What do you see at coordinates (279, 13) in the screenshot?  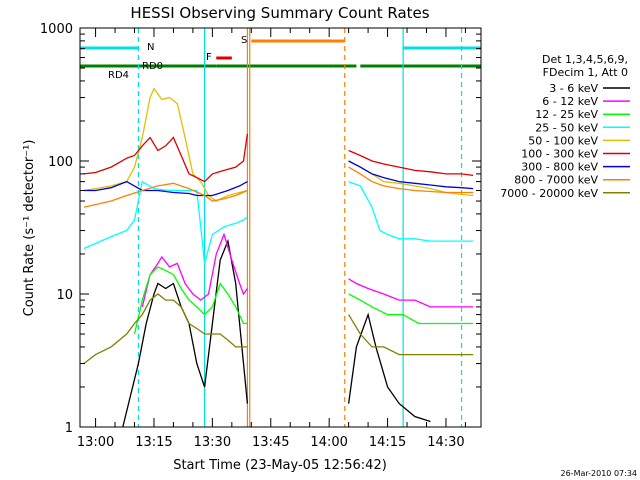 I see `chart-title: HESSI Observing Summary Count Rates` at bounding box center [279, 13].